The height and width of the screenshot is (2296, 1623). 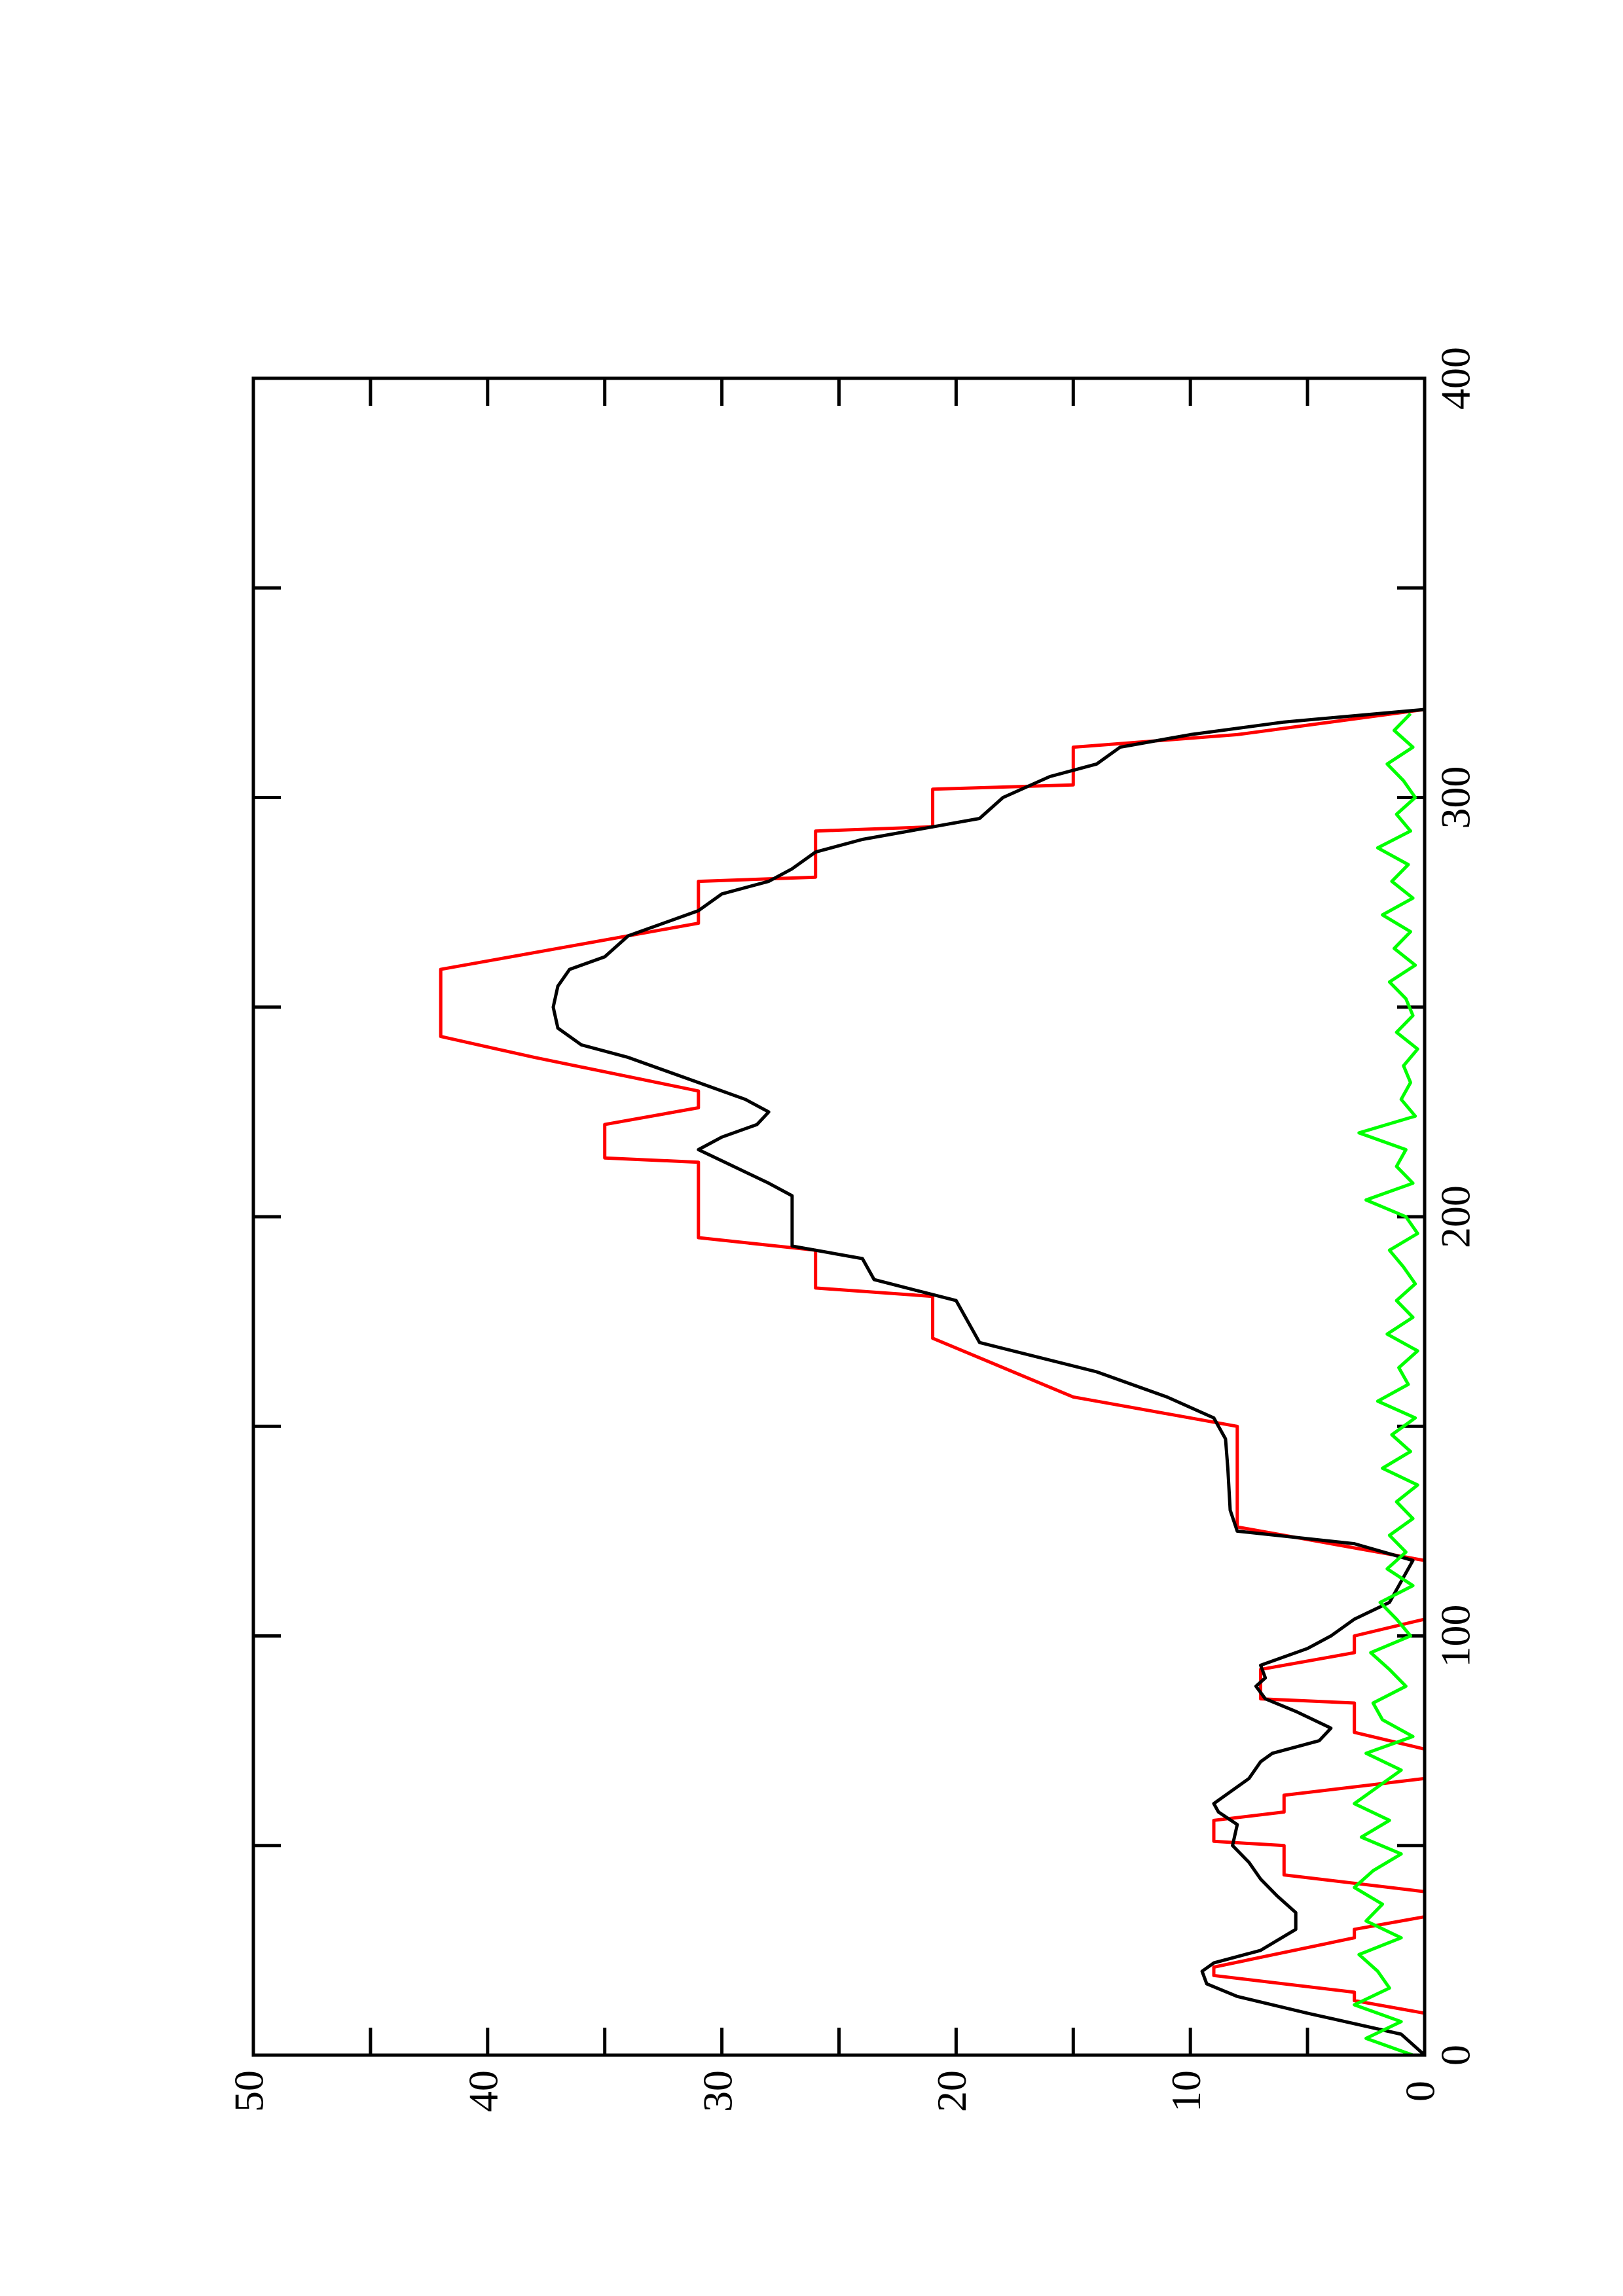 I want to click on y-tick-label: 10, so click(x=1186, y=2091).